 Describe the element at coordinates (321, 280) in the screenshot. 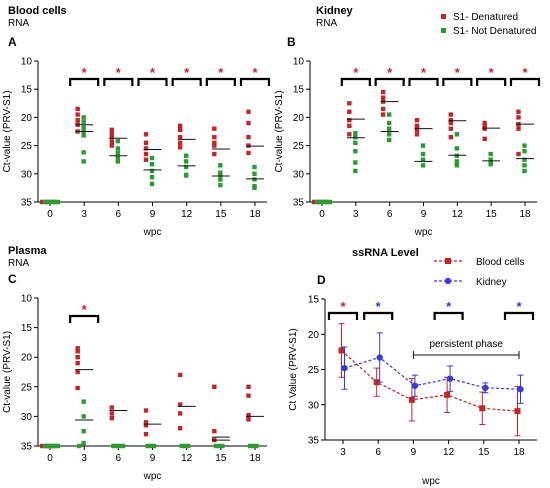

I see `panel-letter: D` at that location.